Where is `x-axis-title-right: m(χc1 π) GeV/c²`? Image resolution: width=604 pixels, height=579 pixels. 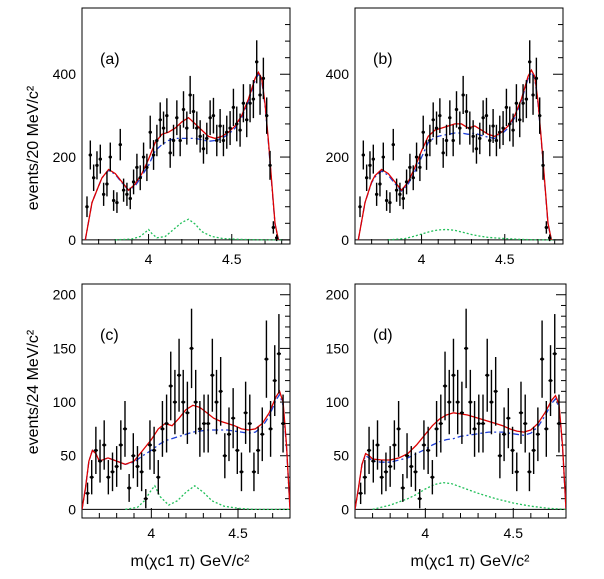
x-axis-title-right: m(χc1 π) GeV/c² is located at coordinates (471, 561).